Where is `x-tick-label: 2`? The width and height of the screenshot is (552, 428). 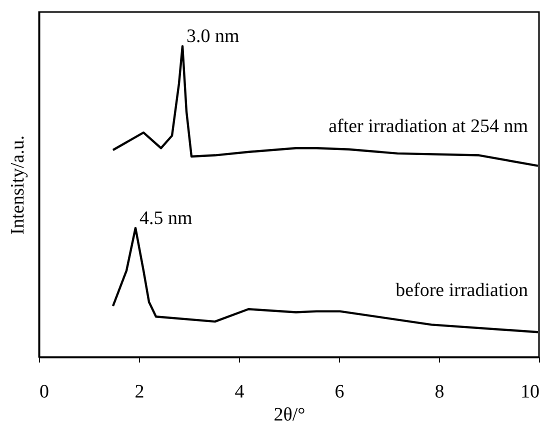 x-tick-label: 2 is located at coordinates (139, 392).